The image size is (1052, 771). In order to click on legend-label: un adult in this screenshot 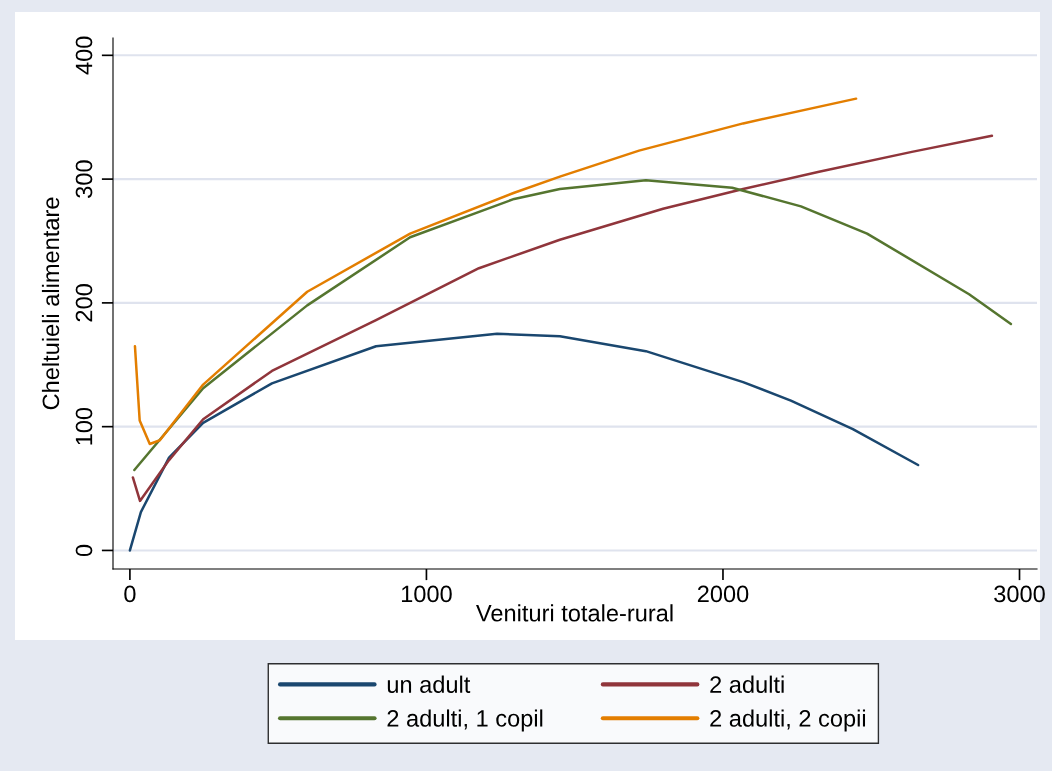, I will do `click(429, 684)`.